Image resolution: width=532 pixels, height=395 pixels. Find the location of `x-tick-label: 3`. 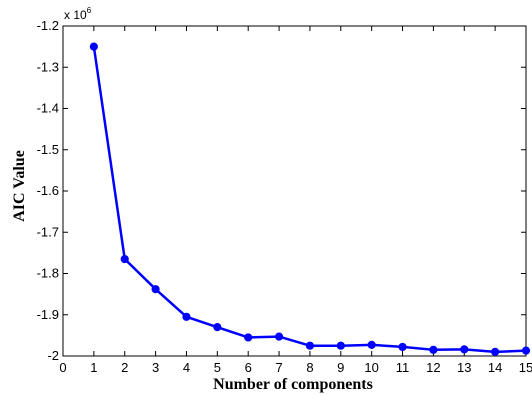

x-tick-label: 3 is located at coordinates (155, 367).